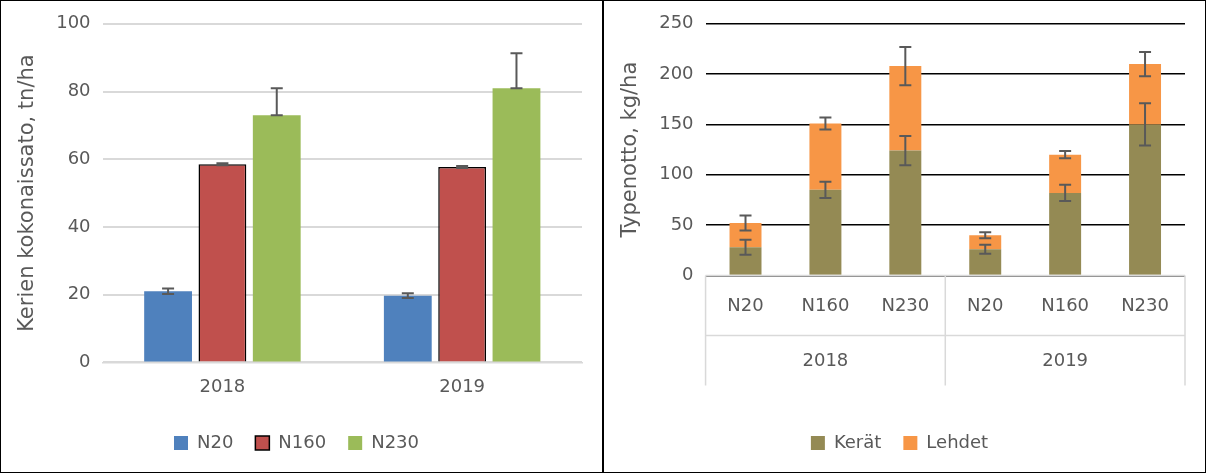 This screenshot has width=1206, height=473. I want to click on y-tick-label: 60, so click(79, 157).